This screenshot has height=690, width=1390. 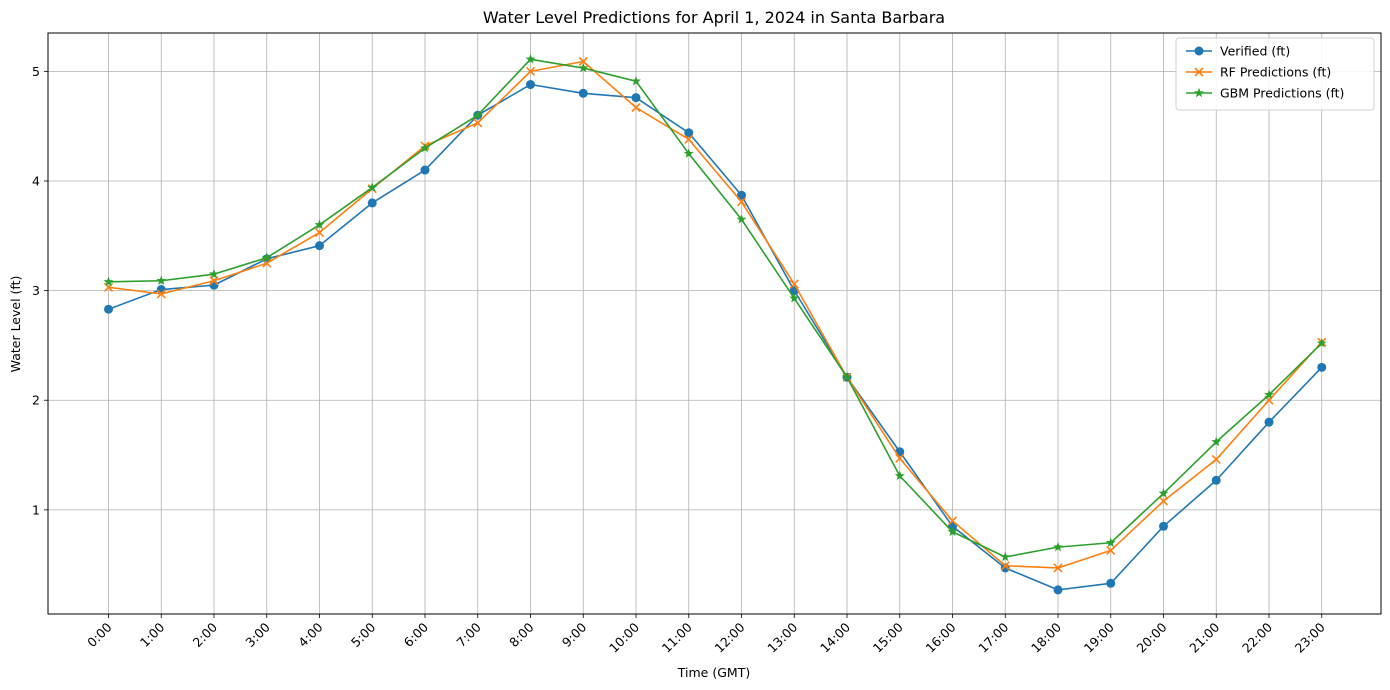 What do you see at coordinates (36, 400) in the screenshot?
I see `y-tick-label: 2` at bounding box center [36, 400].